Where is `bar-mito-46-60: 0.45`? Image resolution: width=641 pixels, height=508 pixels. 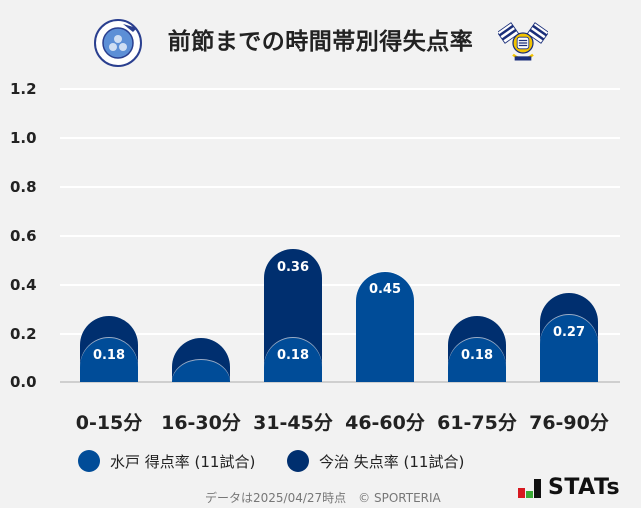
bar-mito-46-60: 0.45 is located at coordinates (385, 327).